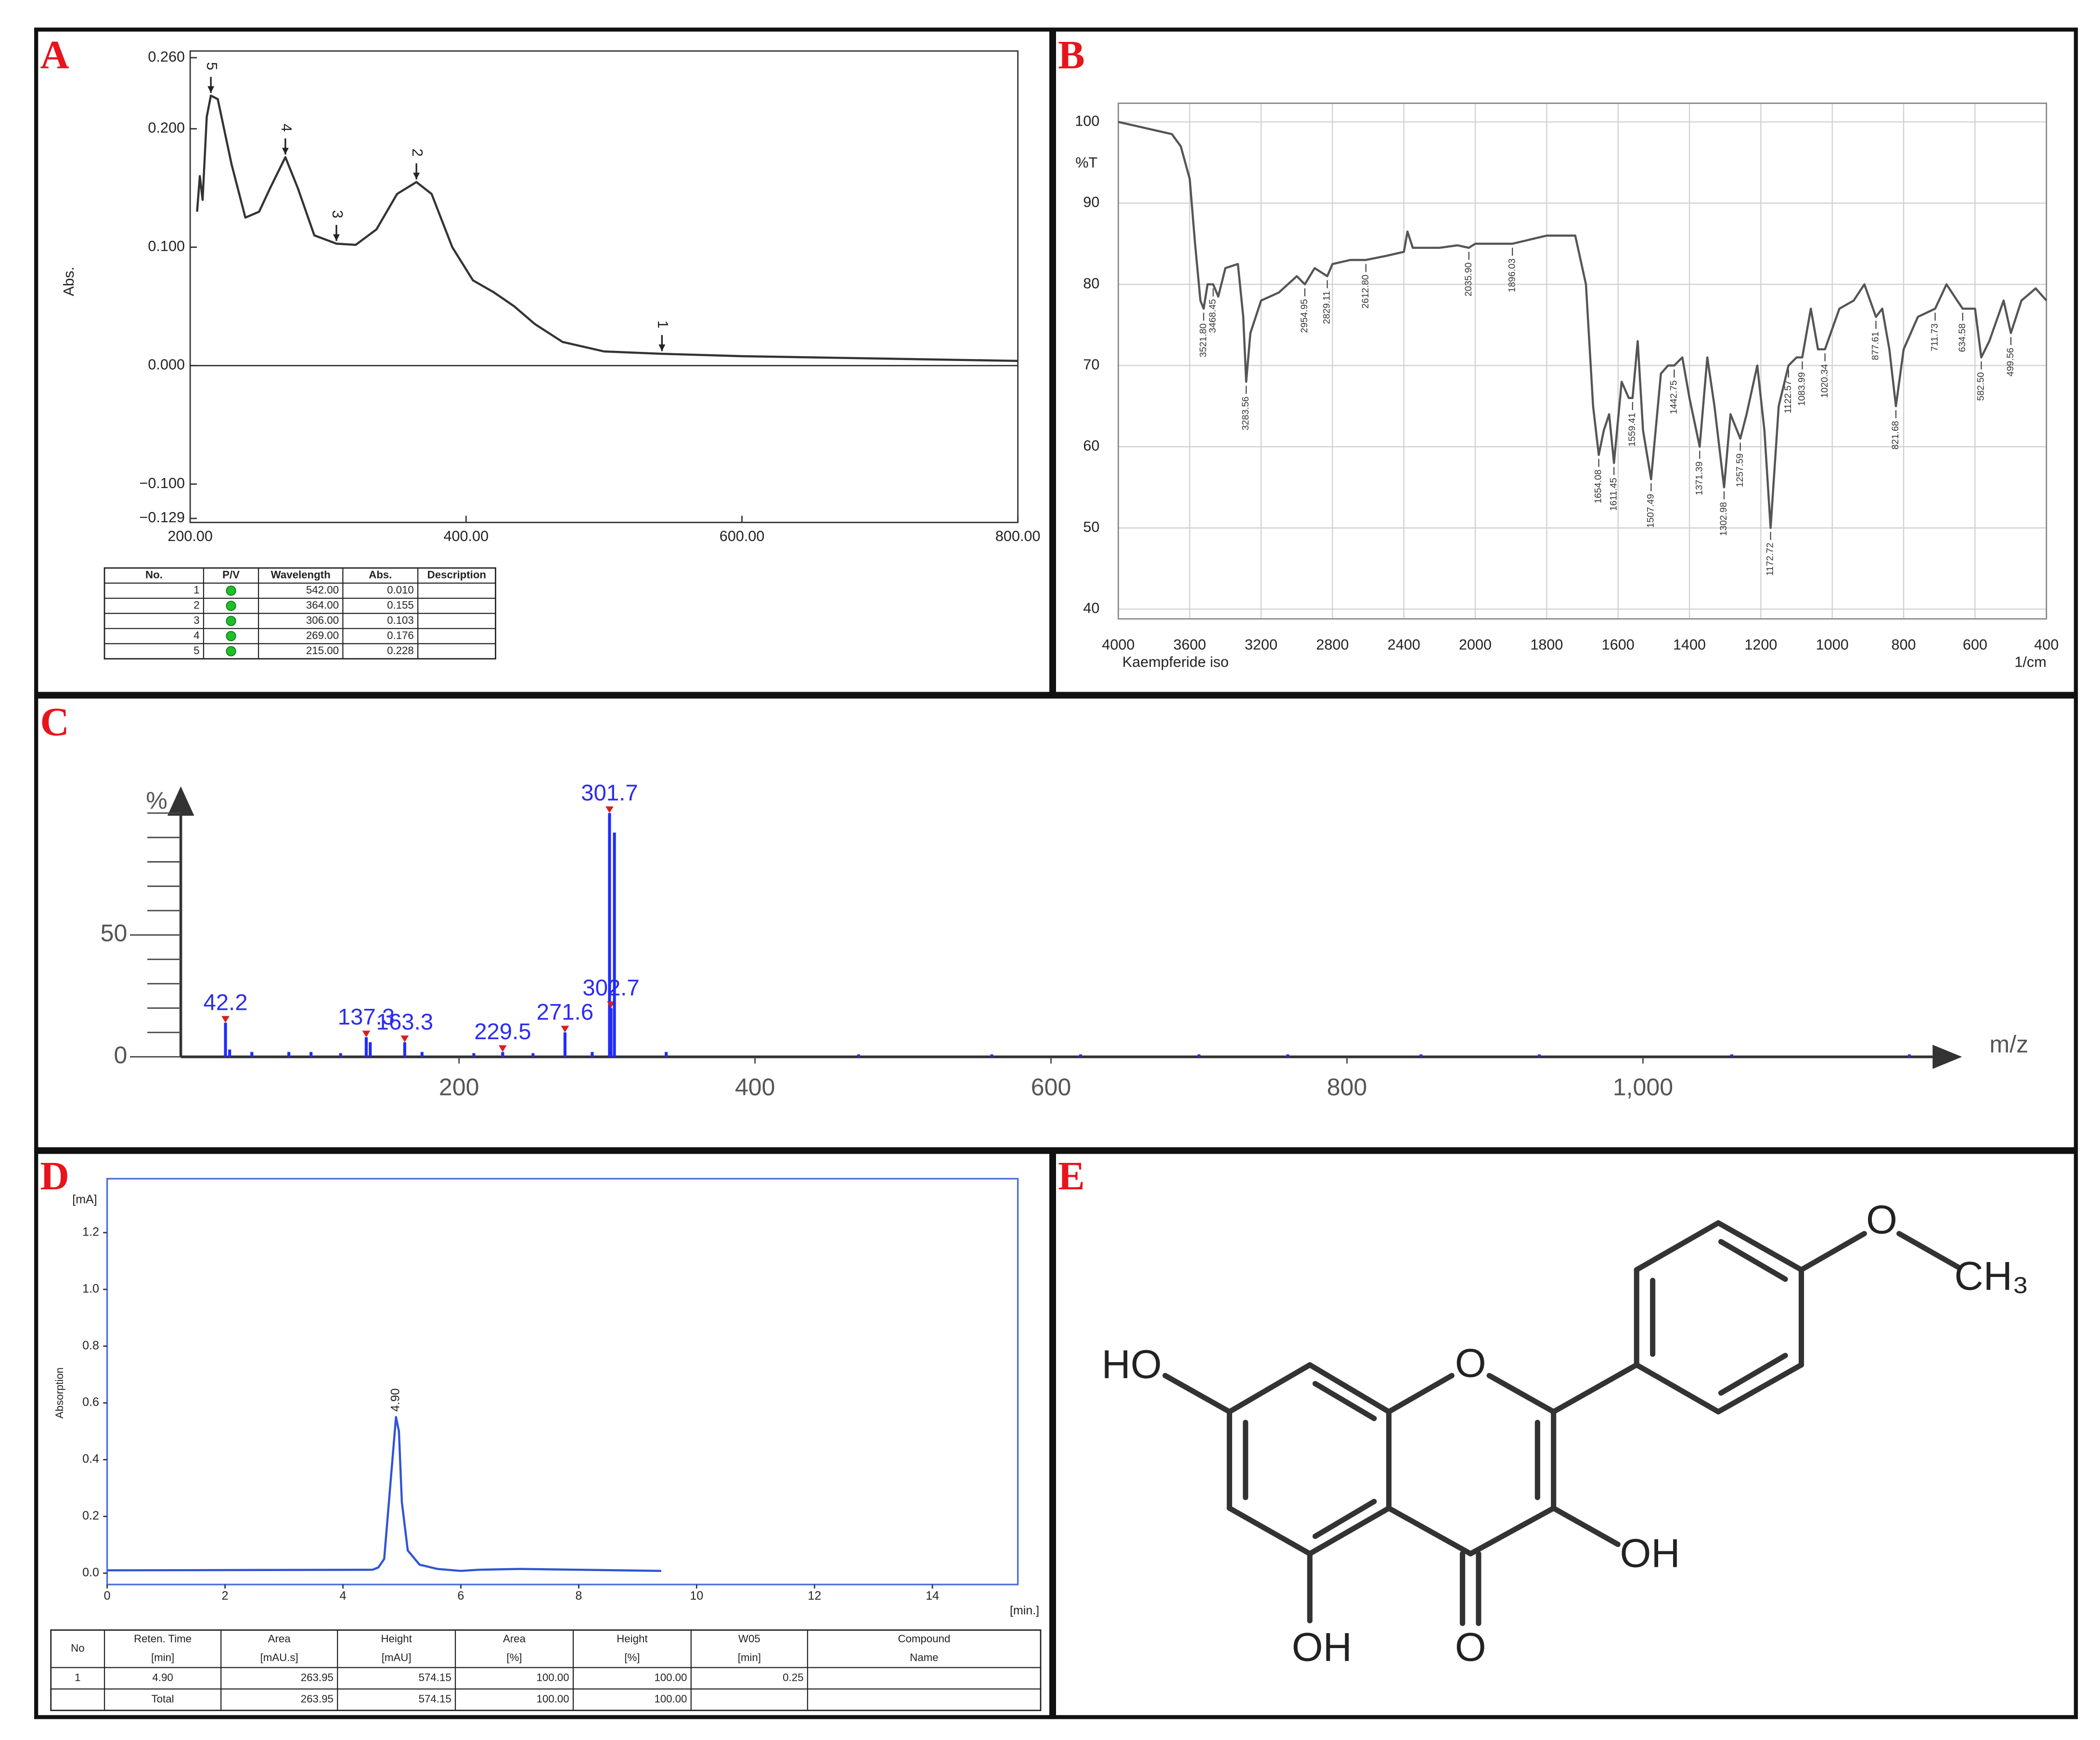  What do you see at coordinates (337, 214) in the screenshot?
I see `peak-label: 3` at bounding box center [337, 214].